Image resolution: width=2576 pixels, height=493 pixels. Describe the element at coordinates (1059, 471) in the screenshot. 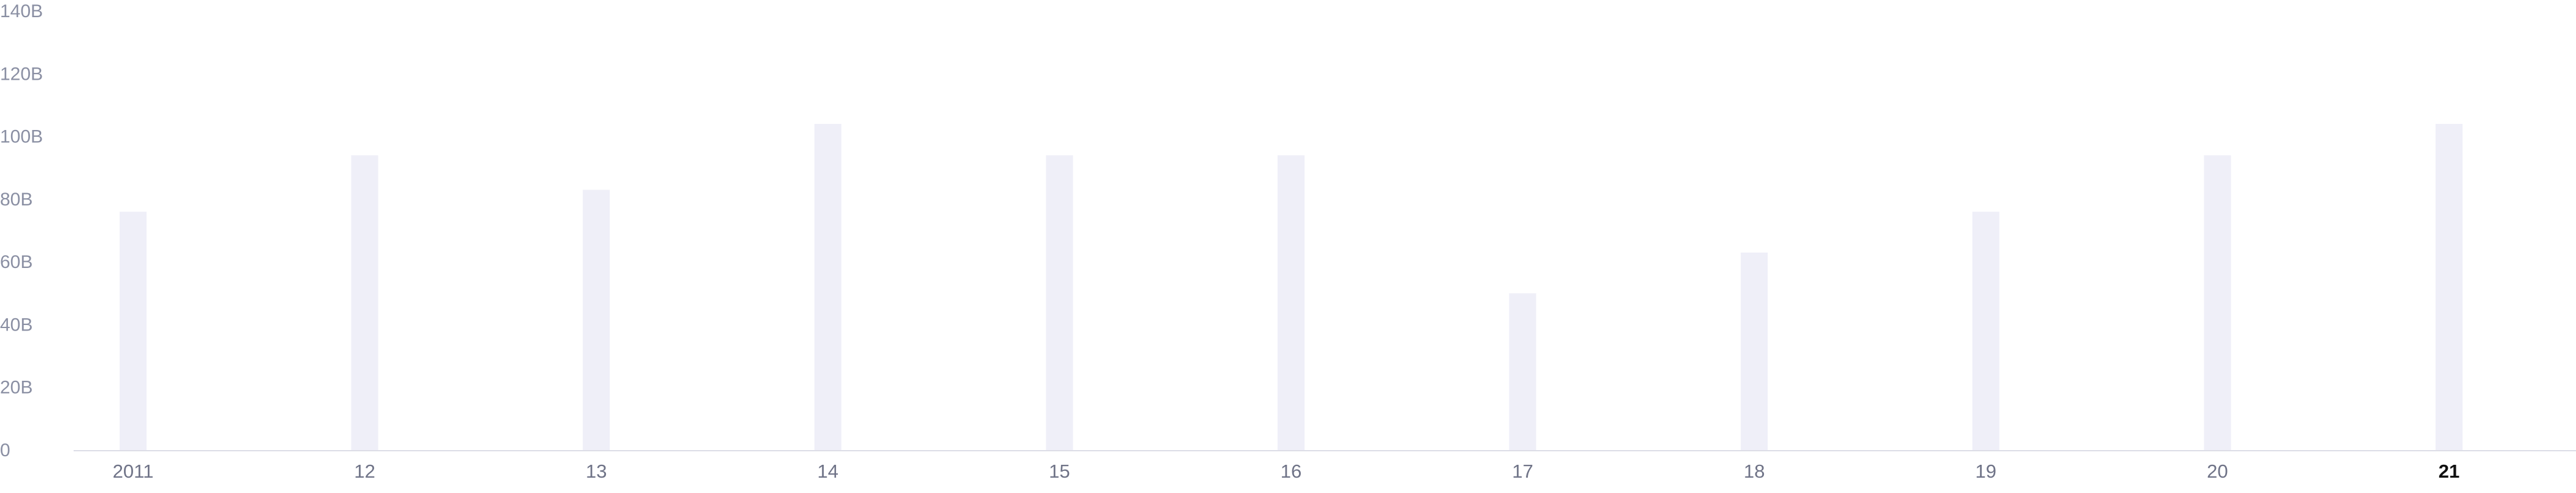

I see `x-tick-label: 15` at that location.